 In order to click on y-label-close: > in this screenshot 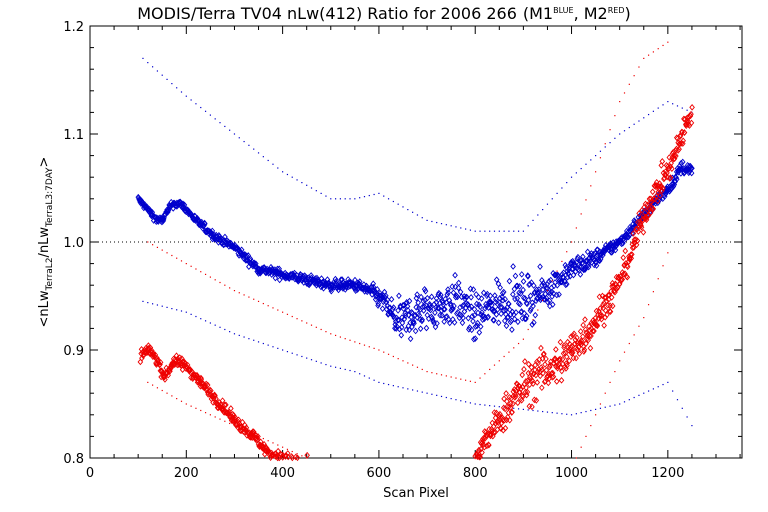, I will do `click(44, 162)`.